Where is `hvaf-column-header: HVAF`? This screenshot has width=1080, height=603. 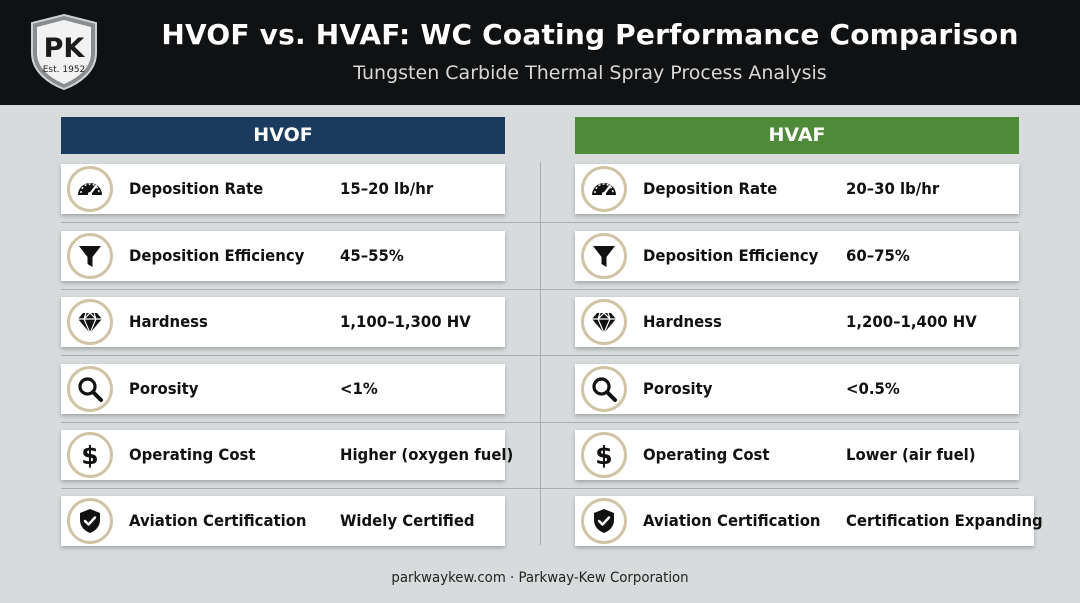 hvaf-column-header: HVAF is located at coordinates (797, 135).